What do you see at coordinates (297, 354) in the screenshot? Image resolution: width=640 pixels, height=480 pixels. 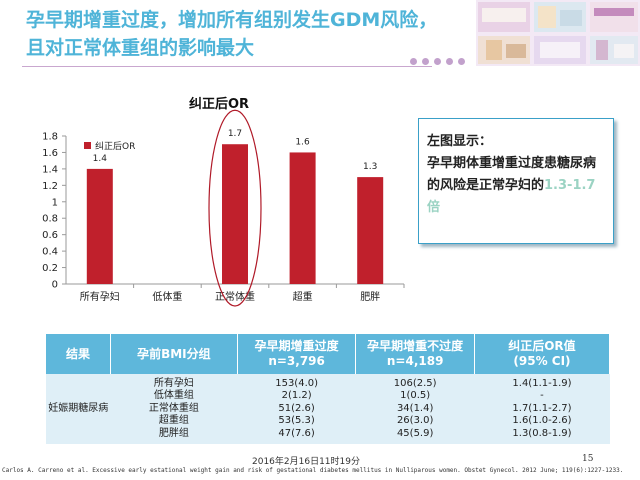 I see `table-header-excess-gain: 孕早期增重过度 n=3,796` at bounding box center [297, 354].